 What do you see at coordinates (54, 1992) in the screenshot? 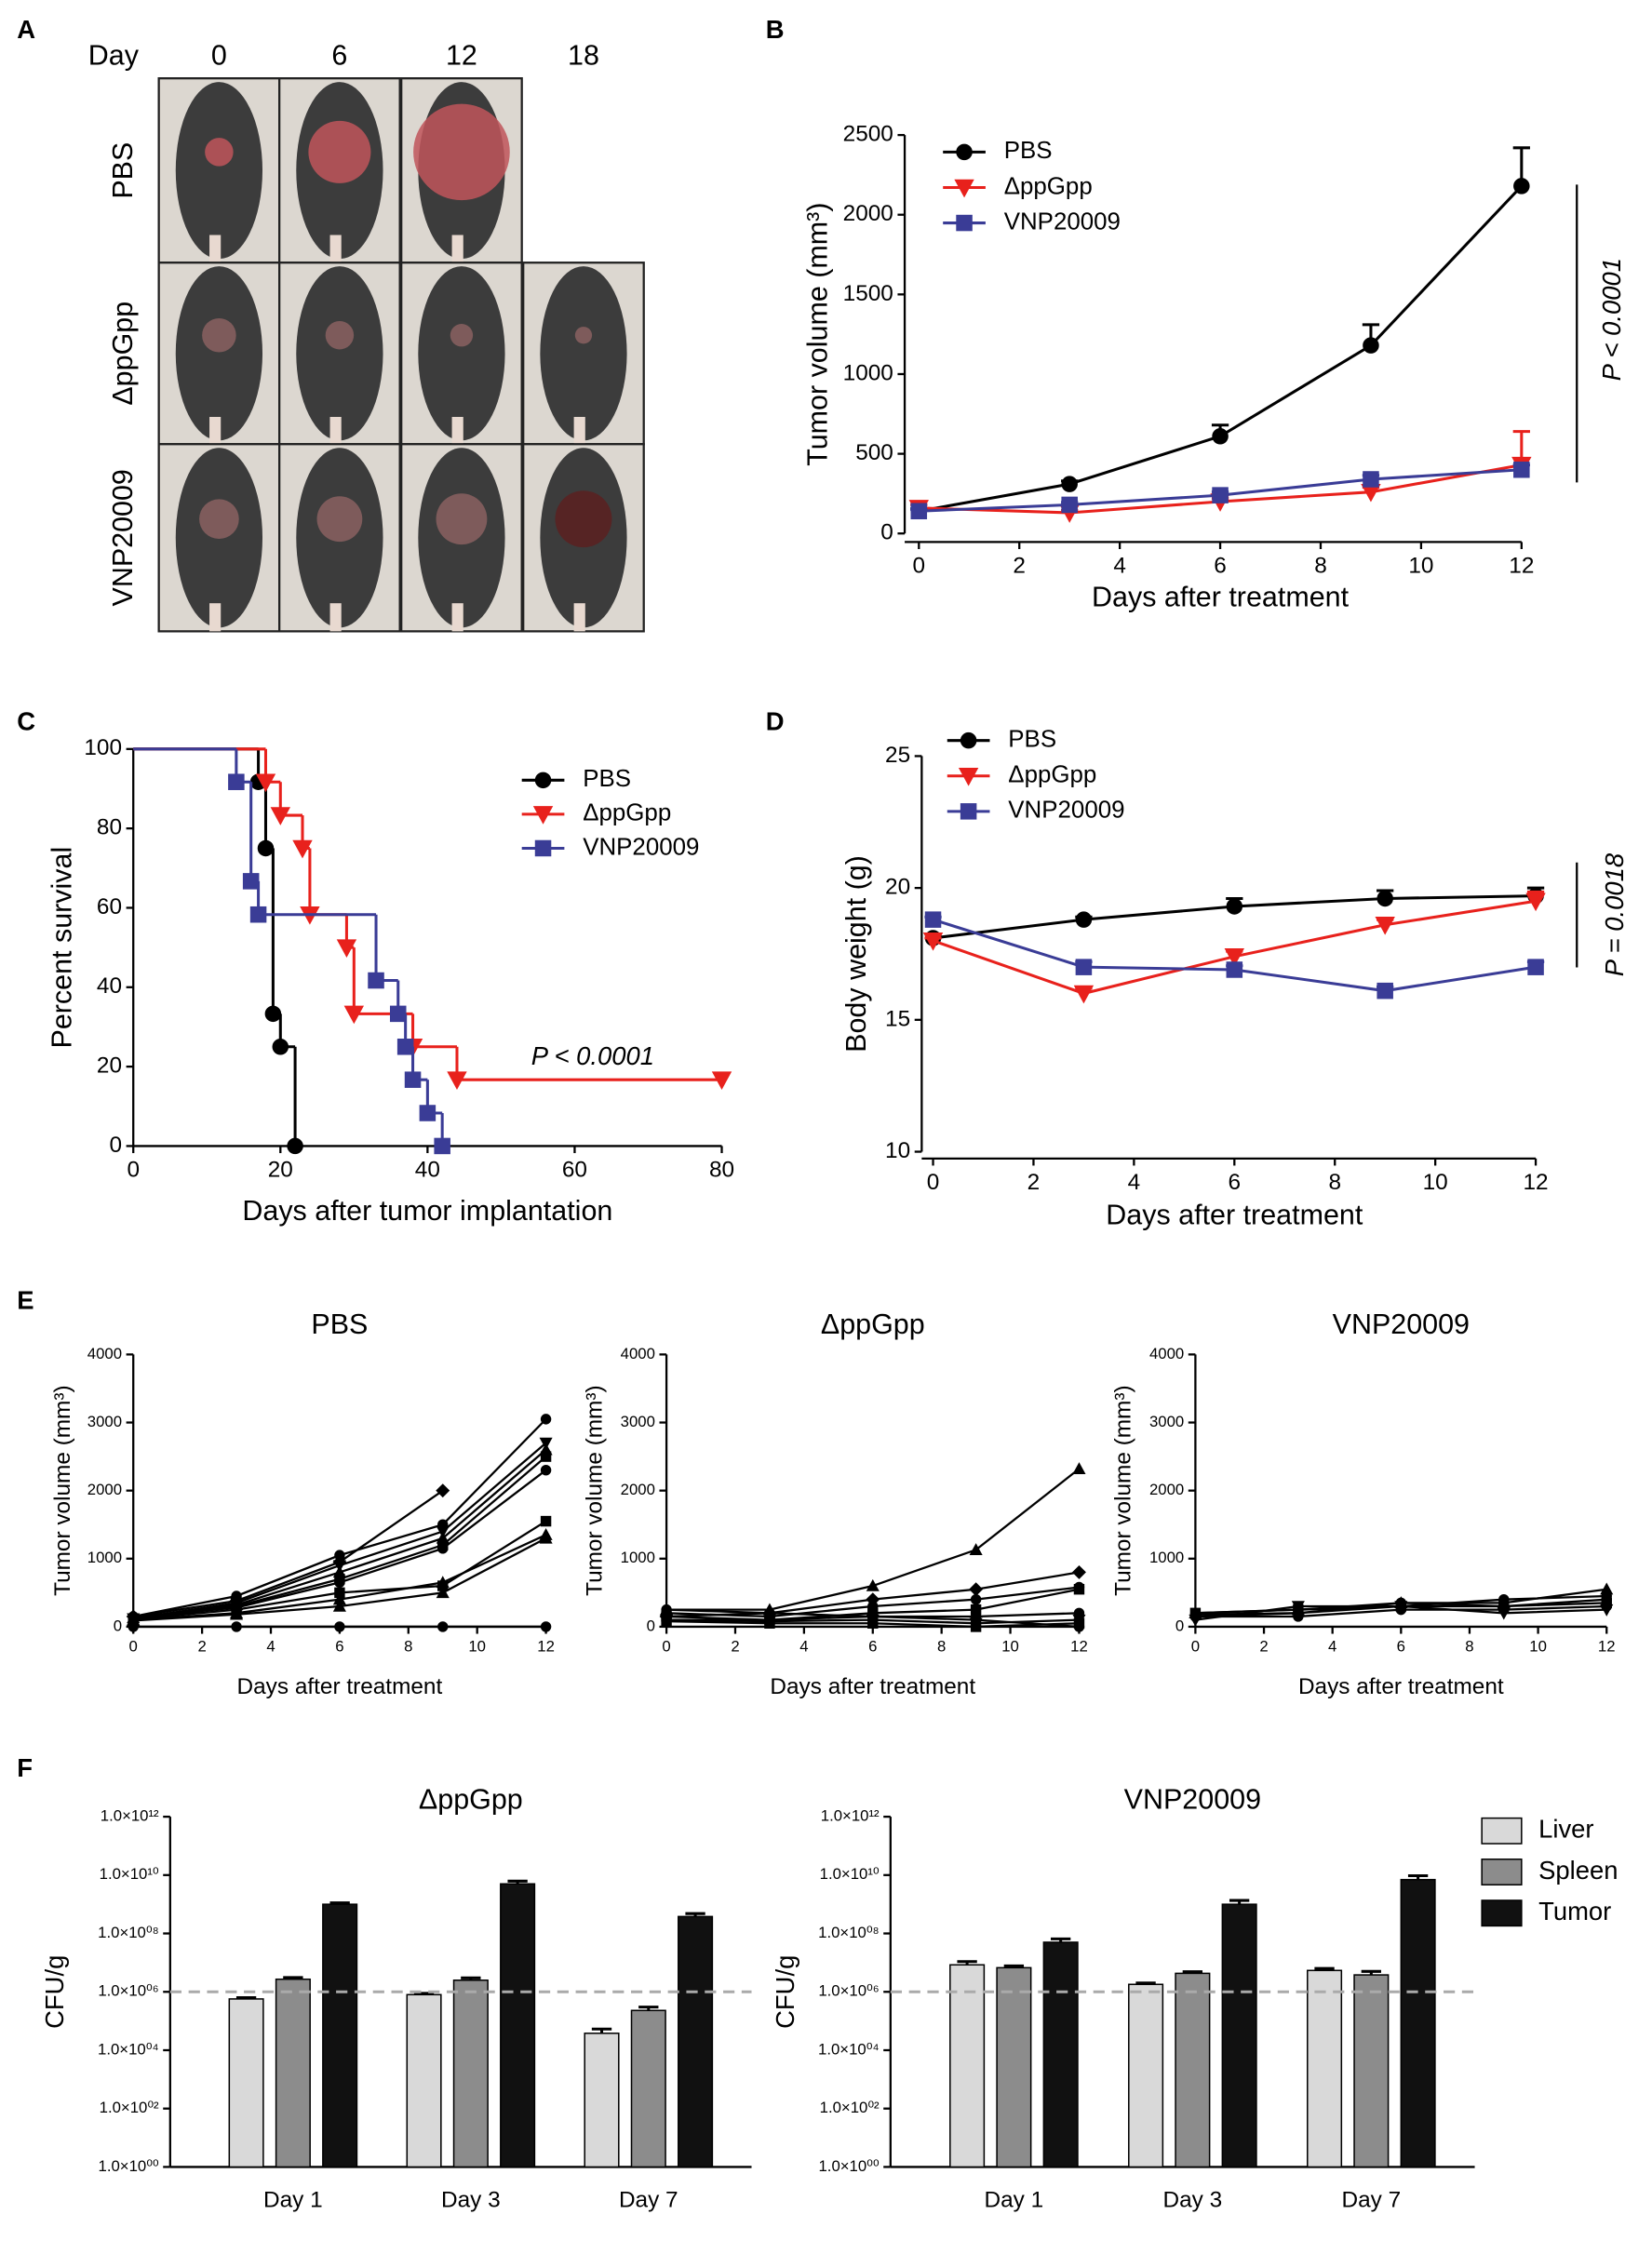
I see `y-axis-label: CFU/g` at bounding box center [54, 1992].